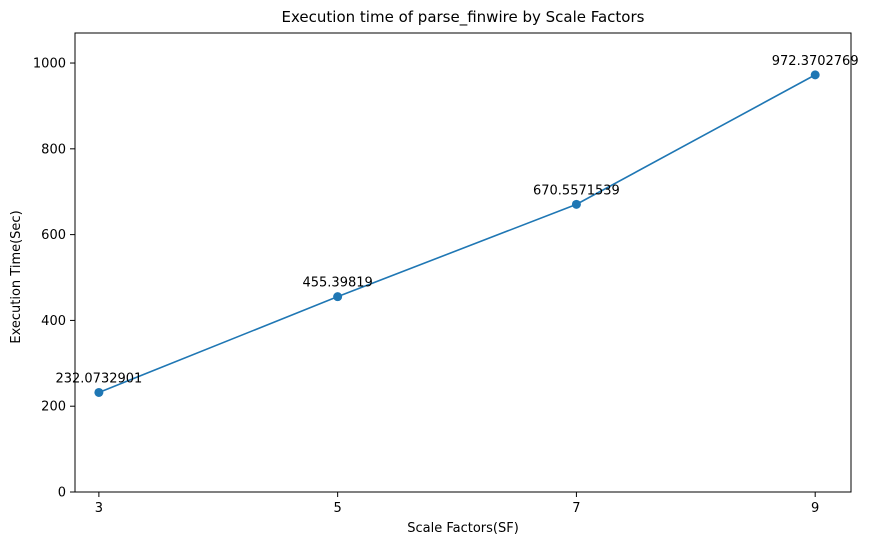 The image size is (882, 545). I want to click on y-tick-label: 0, so click(62, 493).